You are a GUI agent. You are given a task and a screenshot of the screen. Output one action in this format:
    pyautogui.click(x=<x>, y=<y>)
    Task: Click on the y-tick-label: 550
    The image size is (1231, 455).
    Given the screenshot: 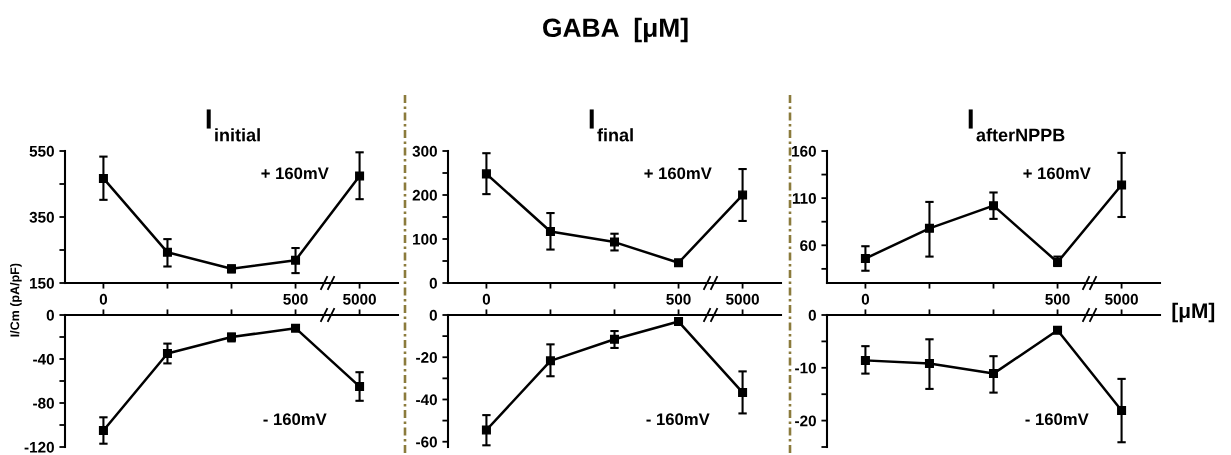 What is the action you would take?
    pyautogui.click(x=41, y=151)
    